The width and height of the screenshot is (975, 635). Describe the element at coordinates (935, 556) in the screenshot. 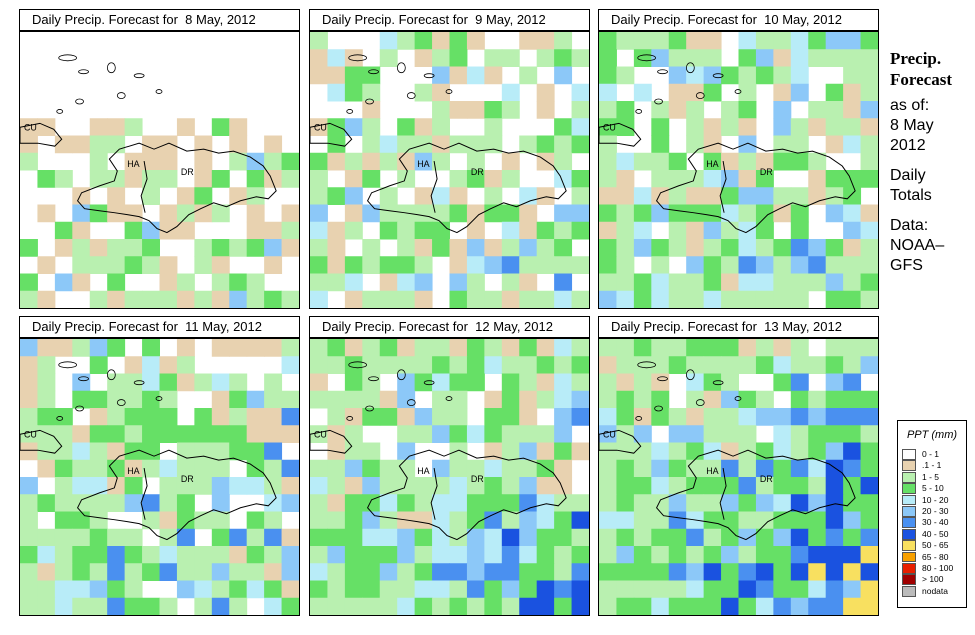

I see `legend-label: 65 - 80` at that location.